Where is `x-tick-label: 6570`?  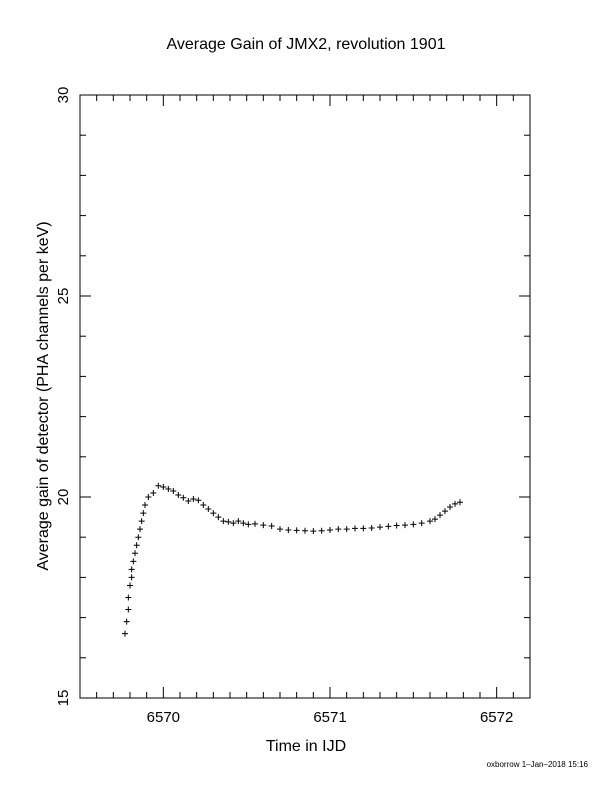
x-tick-label: 6570 is located at coordinates (163, 717).